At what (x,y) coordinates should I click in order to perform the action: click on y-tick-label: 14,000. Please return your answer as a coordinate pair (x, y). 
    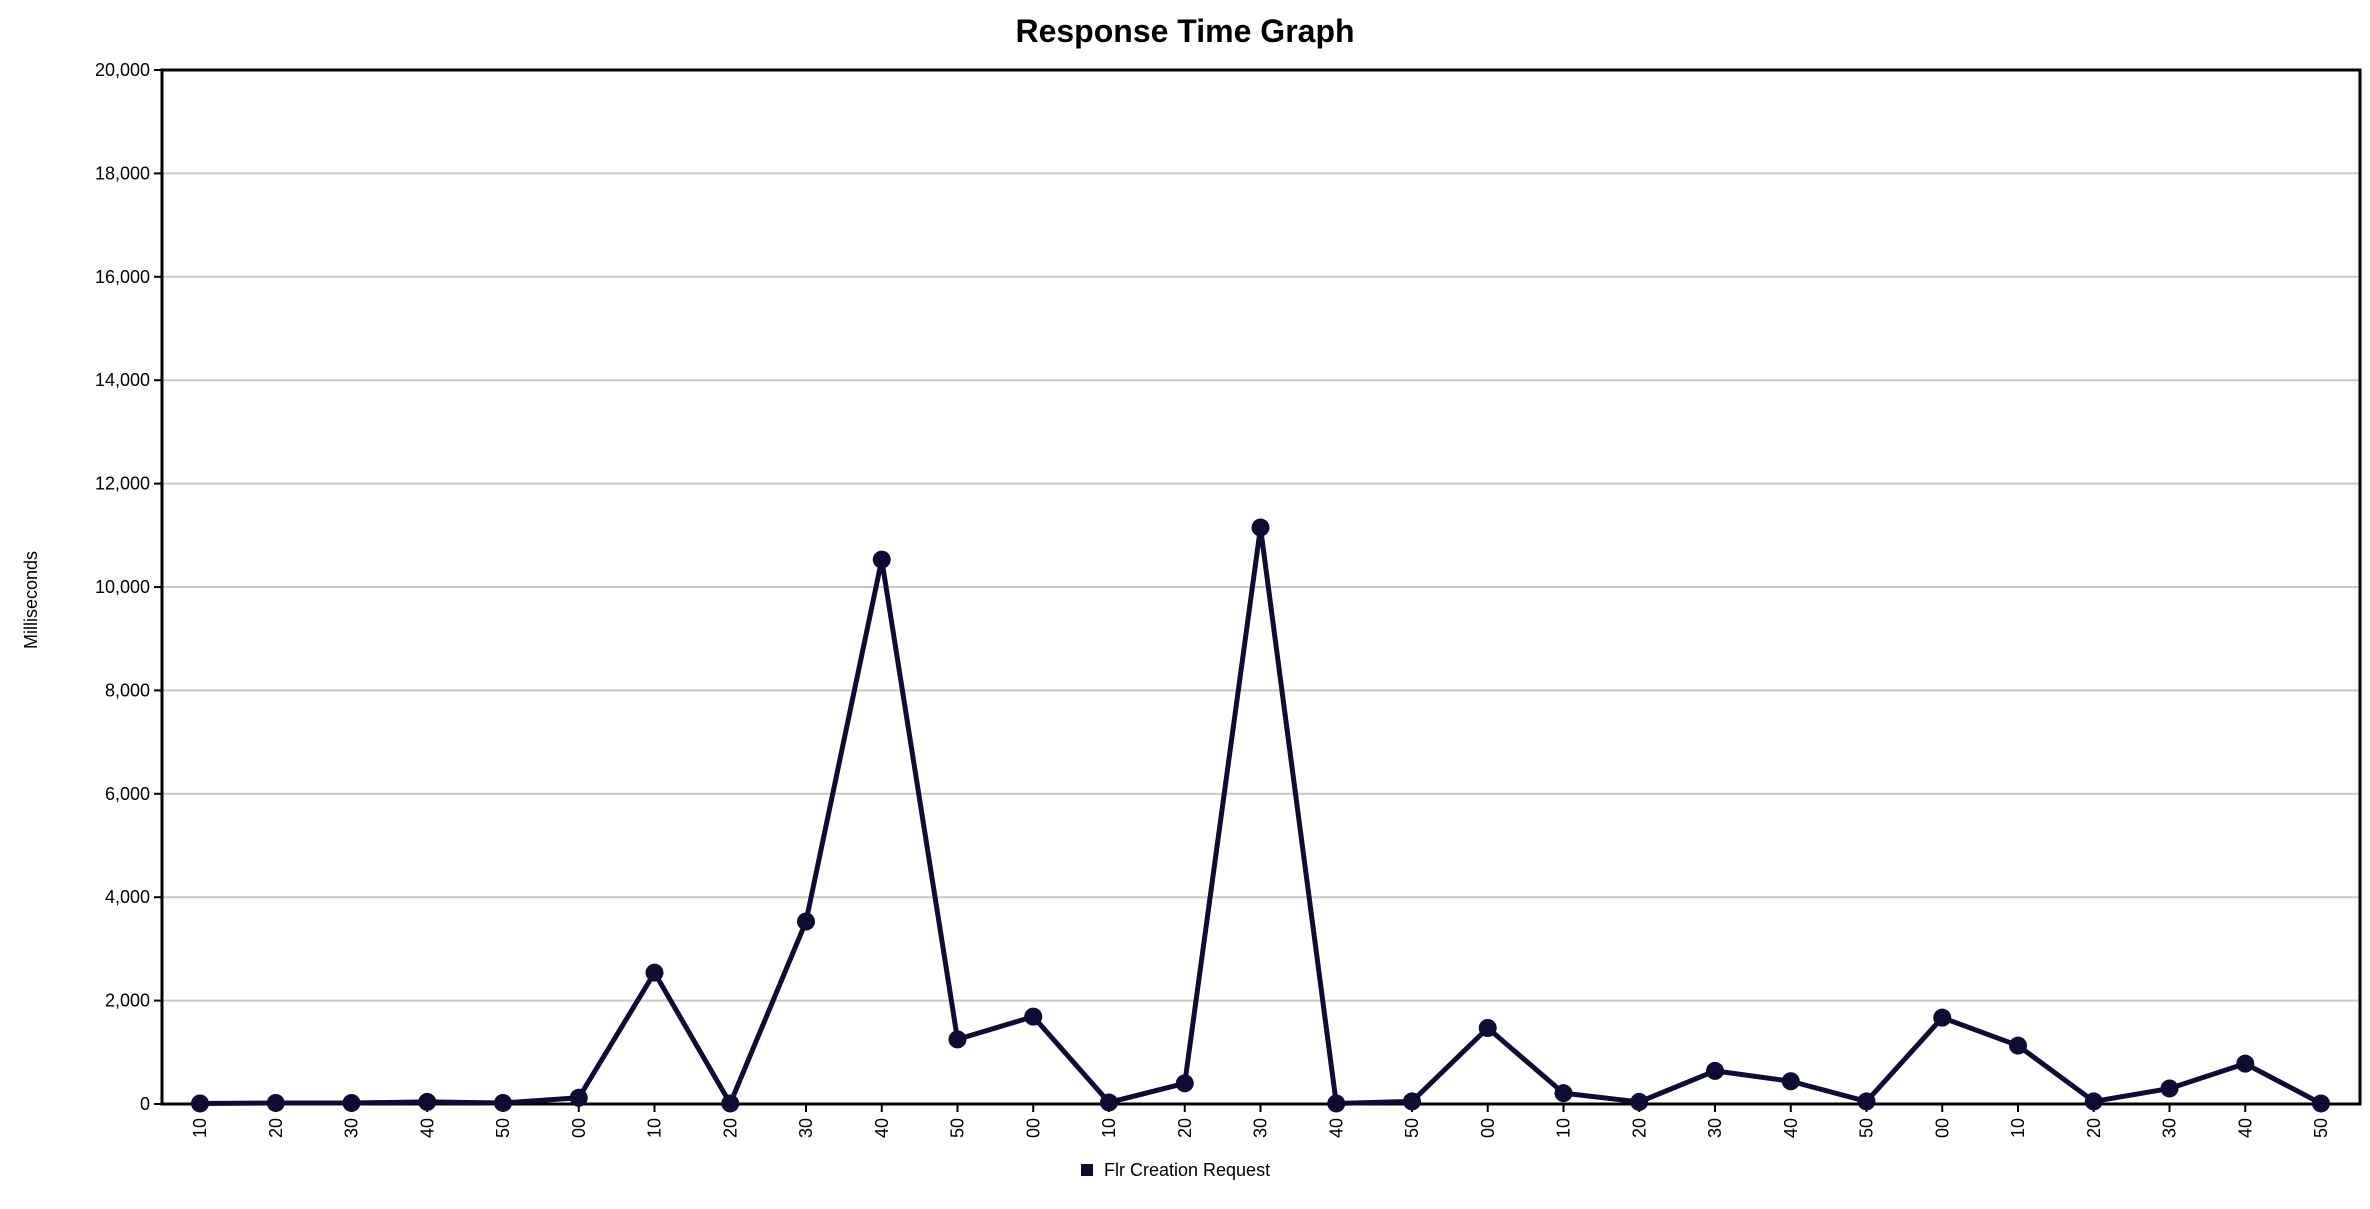
    Looking at the image, I should click on (122, 380).